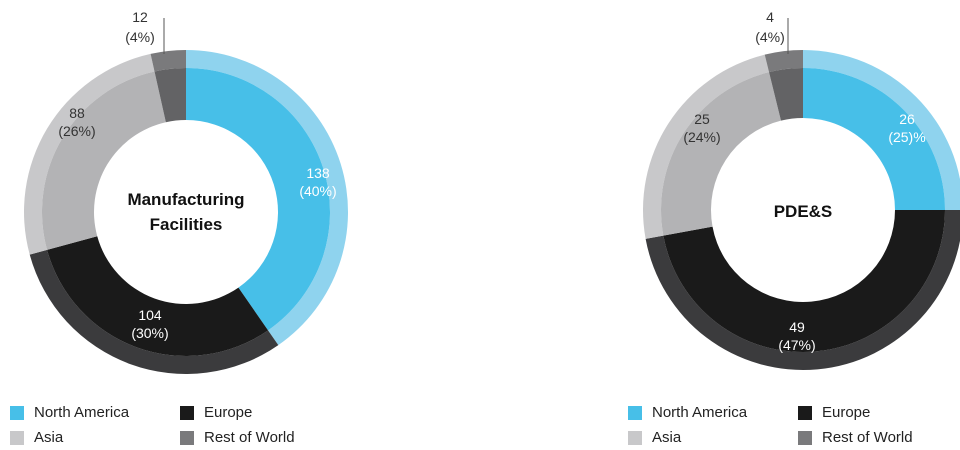 The height and width of the screenshot is (450, 960). Describe the element at coordinates (797, 327) in the screenshot. I see `data-label-value: 49` at that location.